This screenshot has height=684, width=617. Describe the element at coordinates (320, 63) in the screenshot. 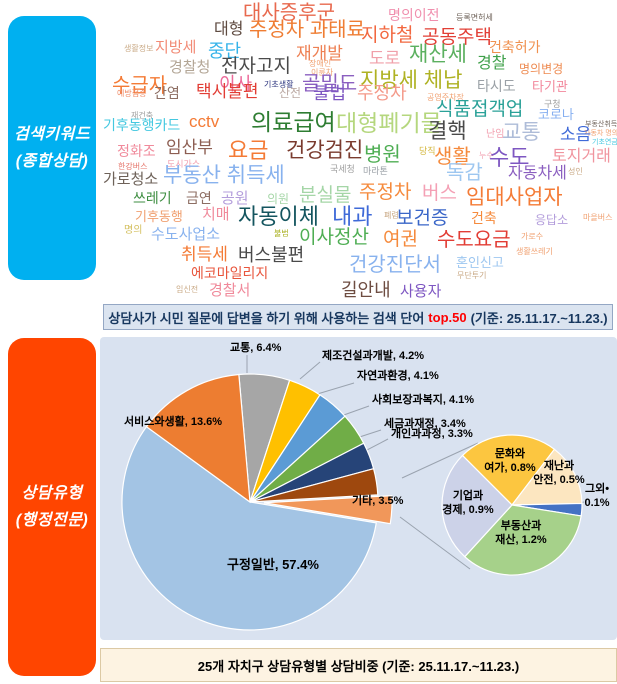

I see `wordcloud-word: 장애인` at that location.